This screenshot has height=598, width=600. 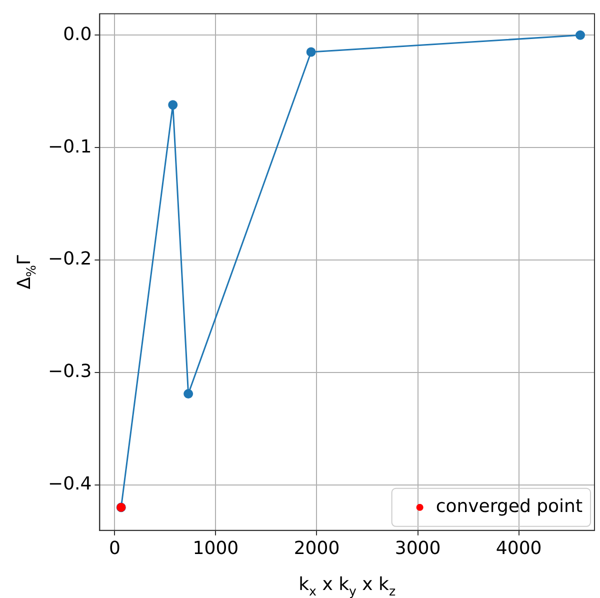 I want to click on y-tick-label: −0.1, so click(x=70, y=147).